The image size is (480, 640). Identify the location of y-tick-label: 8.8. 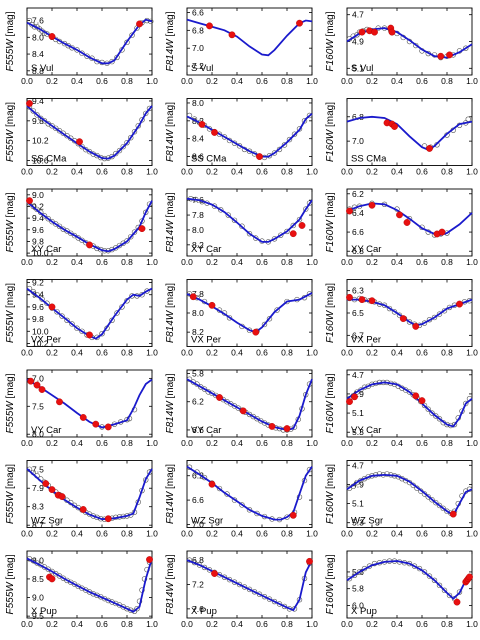
(38, 71).